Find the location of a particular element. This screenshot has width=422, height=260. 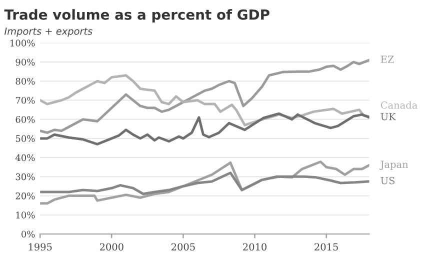

series-label: EZ is located at coordinates (387, 59).